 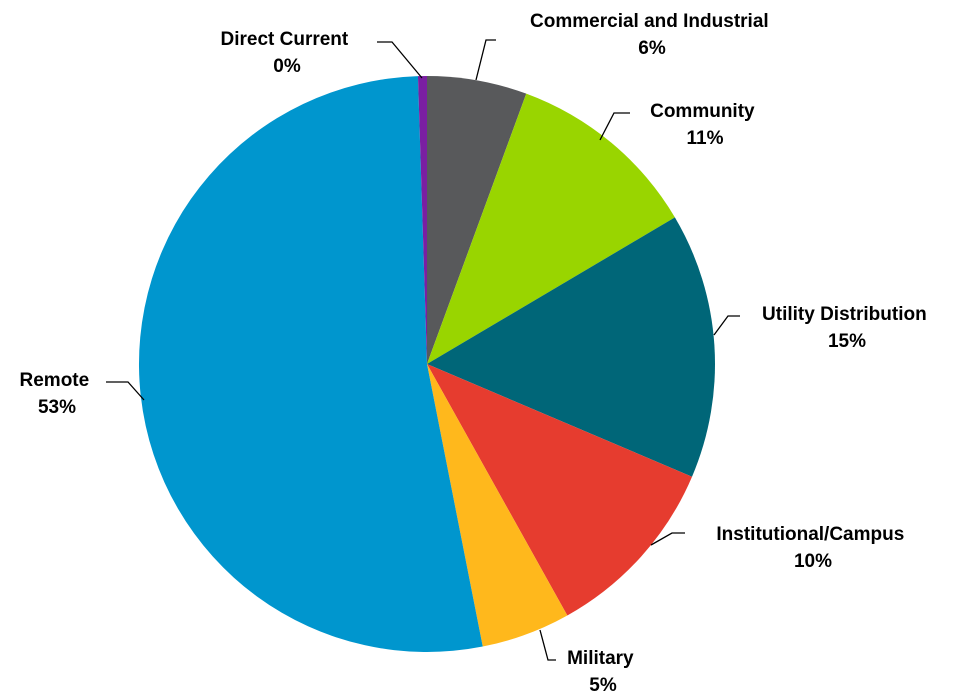 What do you see at coordinates (400, 60) in the screenshot?
I see `leader-direct-current` at bounding box center [400, 60].